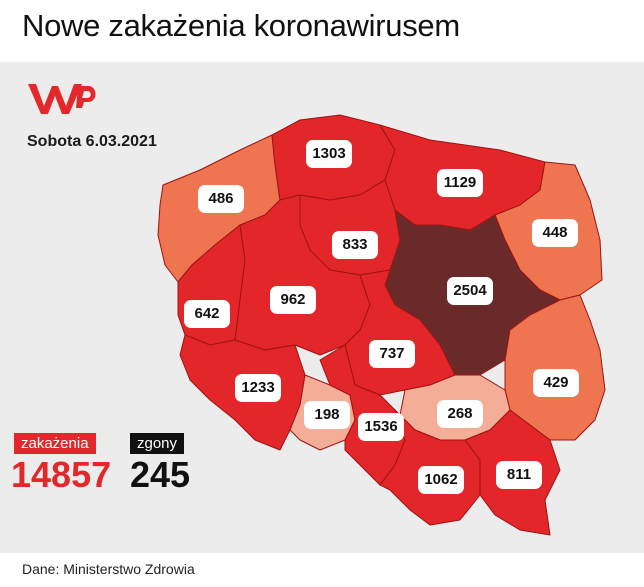 The width and height of the screenshot is (644, 587). I want to click on region-value-label: 1233, so click(258, 388).